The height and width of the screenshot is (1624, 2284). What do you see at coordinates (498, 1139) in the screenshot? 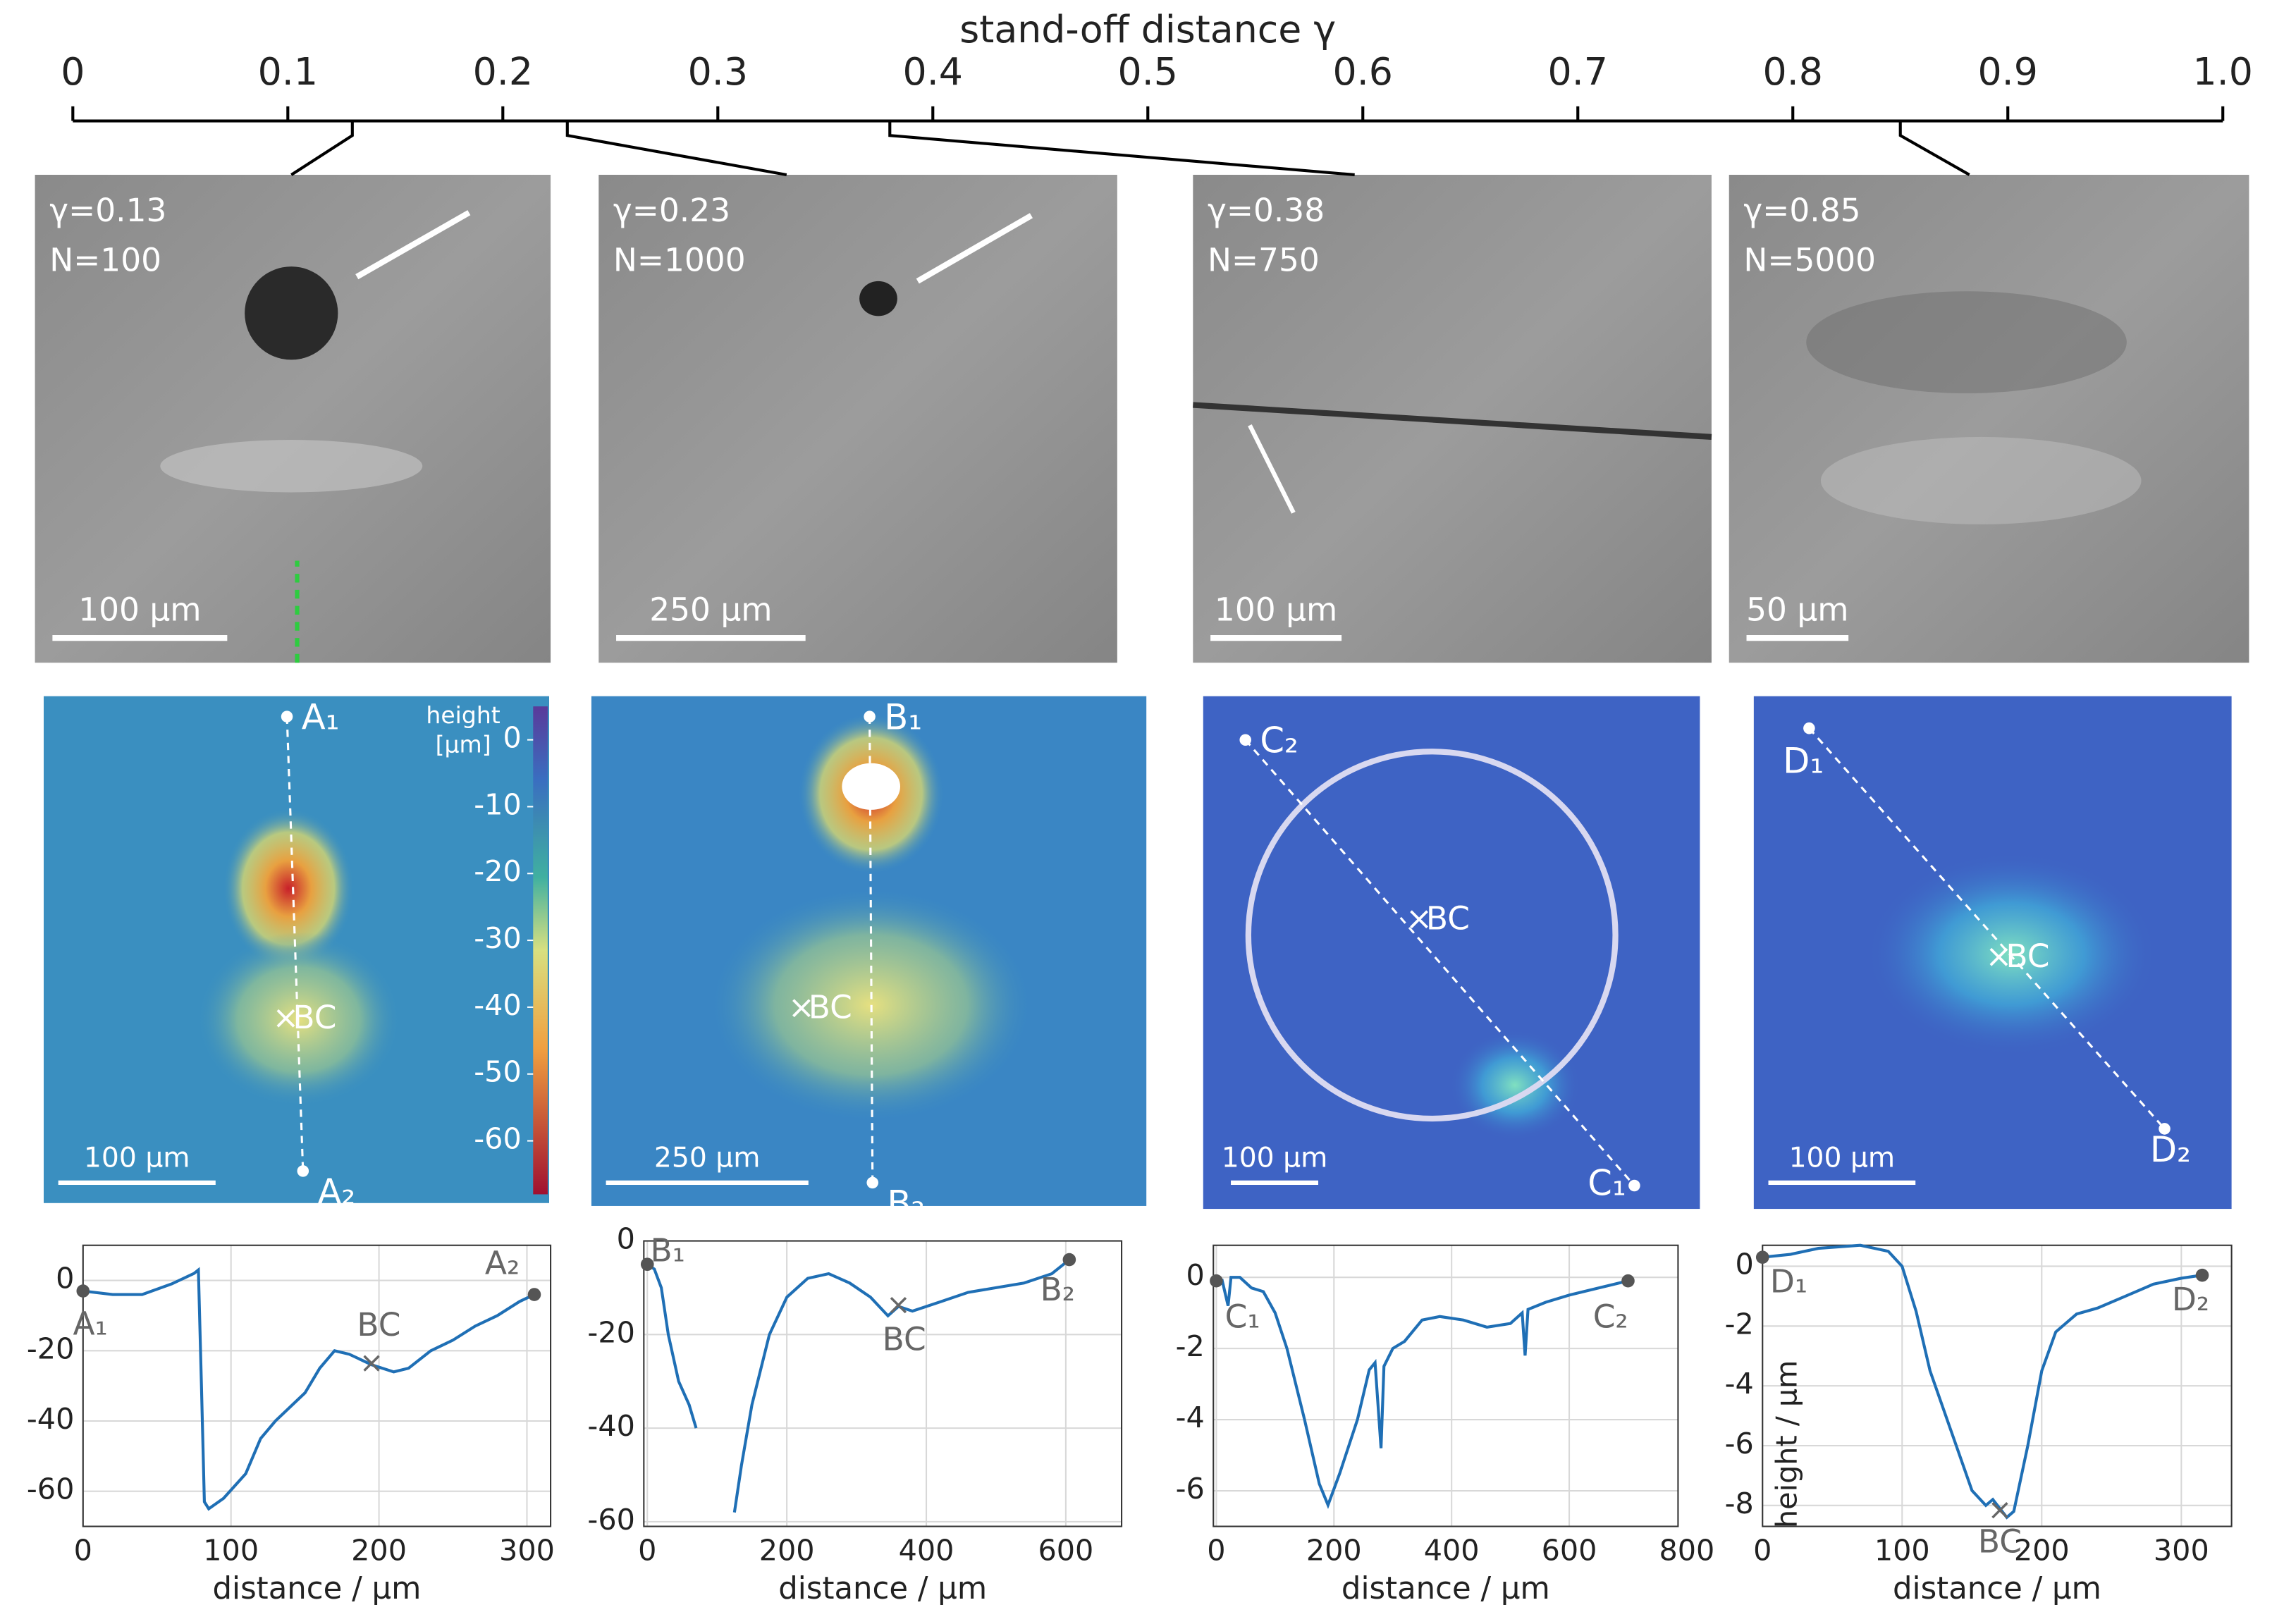
I see `colorbar-tick-label: -60` at bounding box center [498, 1139].